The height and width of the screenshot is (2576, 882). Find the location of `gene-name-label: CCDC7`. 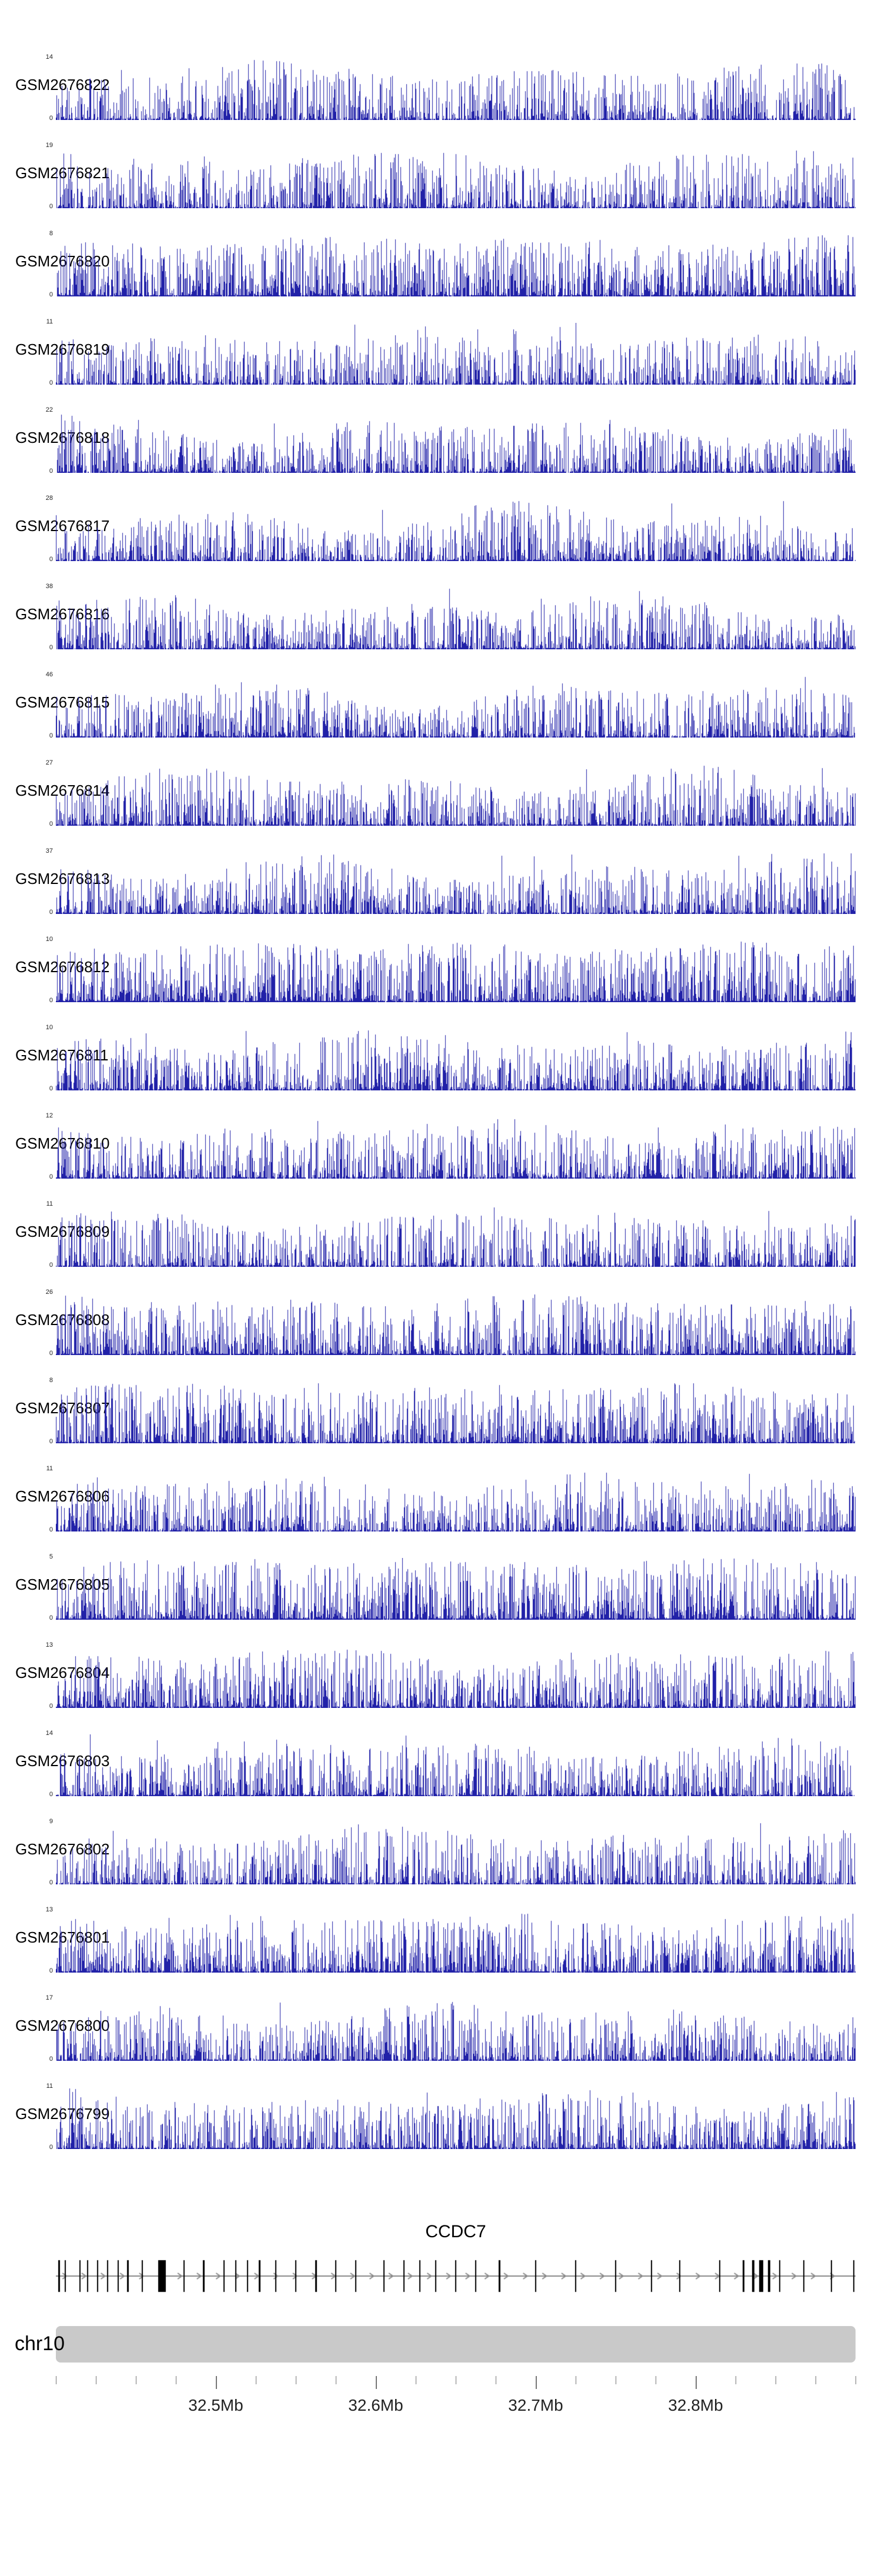

gene-name-label: CCDC7 is located at coordinates (455, 2231).